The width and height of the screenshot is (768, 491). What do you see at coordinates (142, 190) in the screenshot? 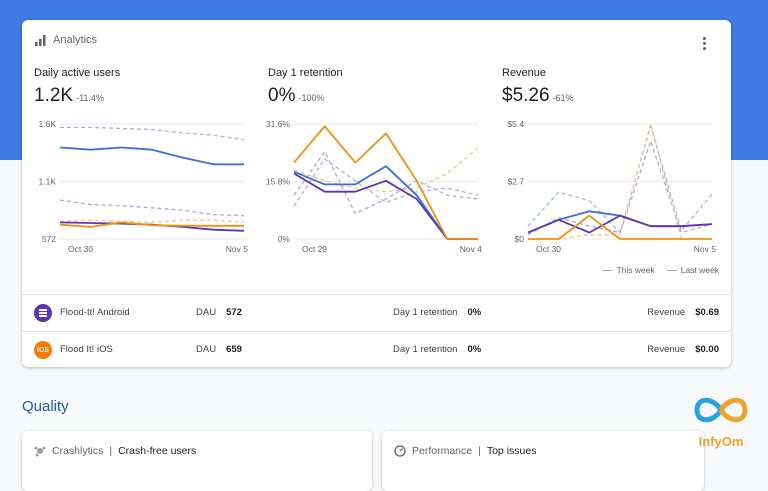
I see `dau-chart: 1.6K 1.1K 572 Oct 30 Nov 5` at bounding box center [142, 190].